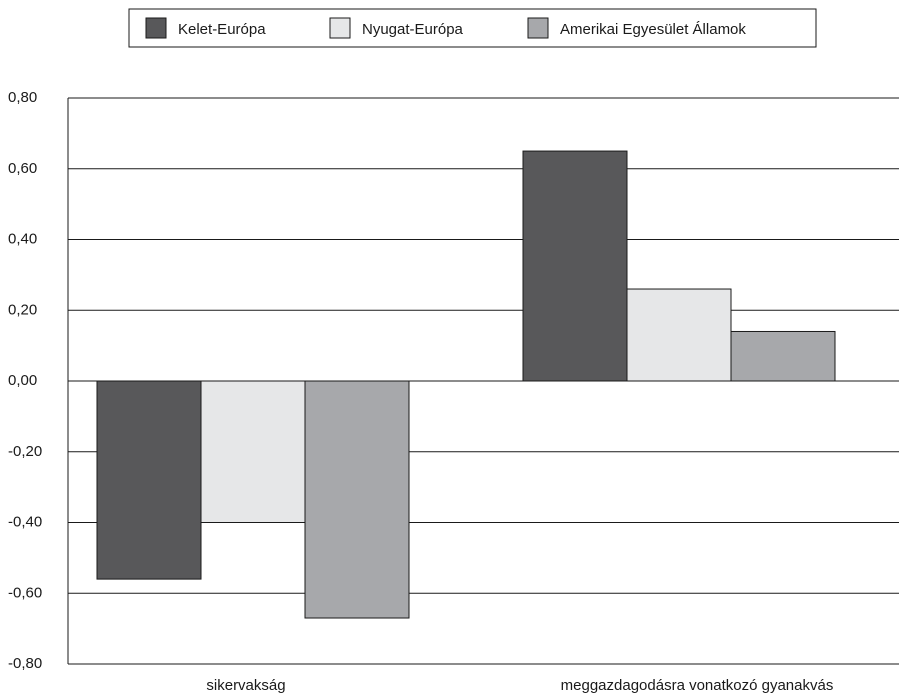 Image resolution: width=900 pixels, height=695 pixels. I want to click on y-tick-label: -0,60, so click(25, 592).